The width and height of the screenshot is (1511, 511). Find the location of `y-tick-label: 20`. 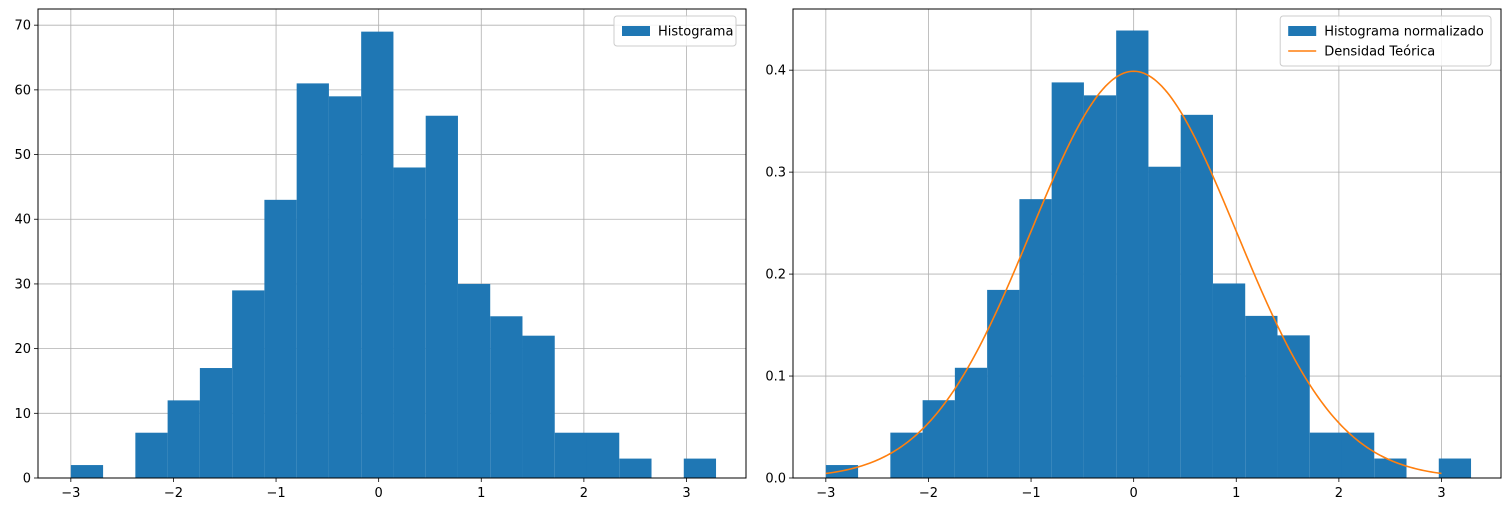

y-tick-label: 20 is located at coordinates (22, 349).